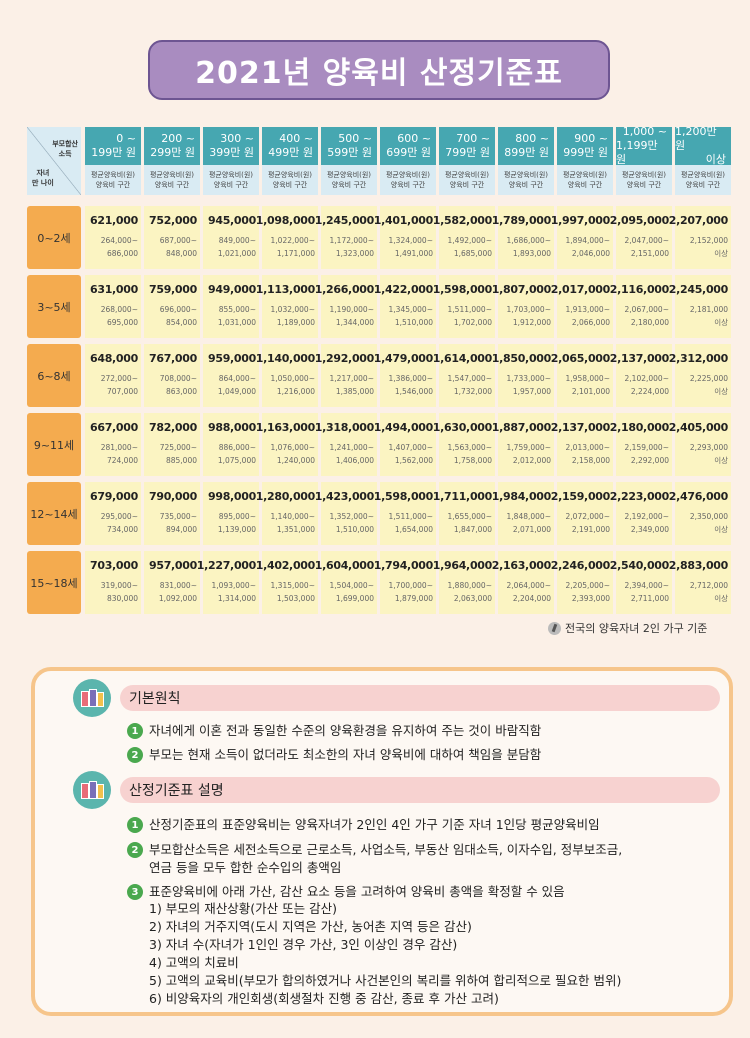 Image resolution: width=750 pixels, height=1038 pixels. I want to click on amount-range: 1,140,000~ 1,351,000, so click(293, 523).